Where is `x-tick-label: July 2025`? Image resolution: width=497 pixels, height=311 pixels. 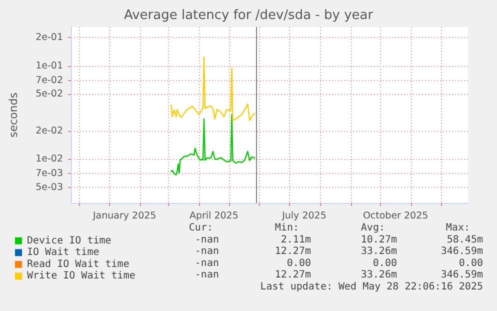
x-tick-label: July 2025 is located at coordinates (303, 216).